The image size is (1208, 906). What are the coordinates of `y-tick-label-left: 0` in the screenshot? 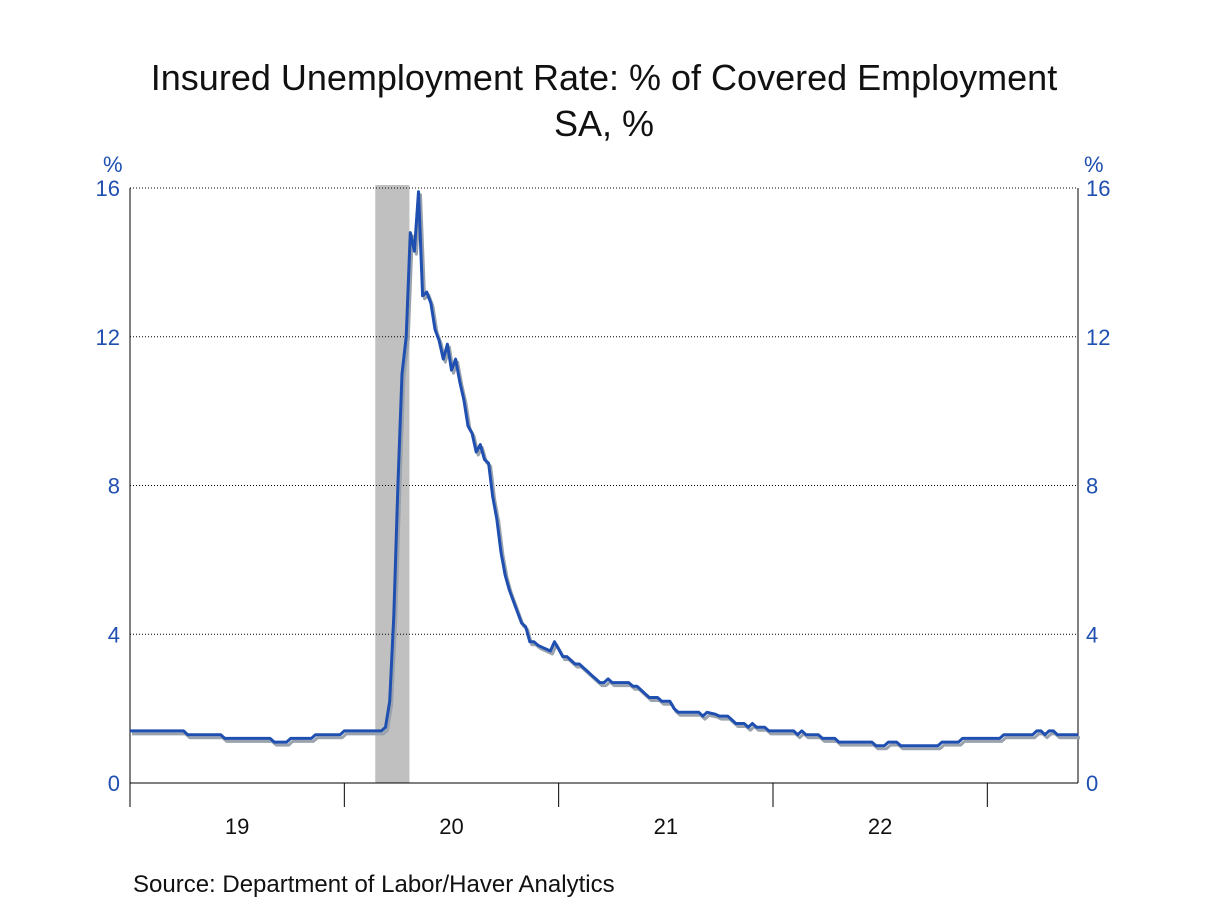 It's located at (114, 783).